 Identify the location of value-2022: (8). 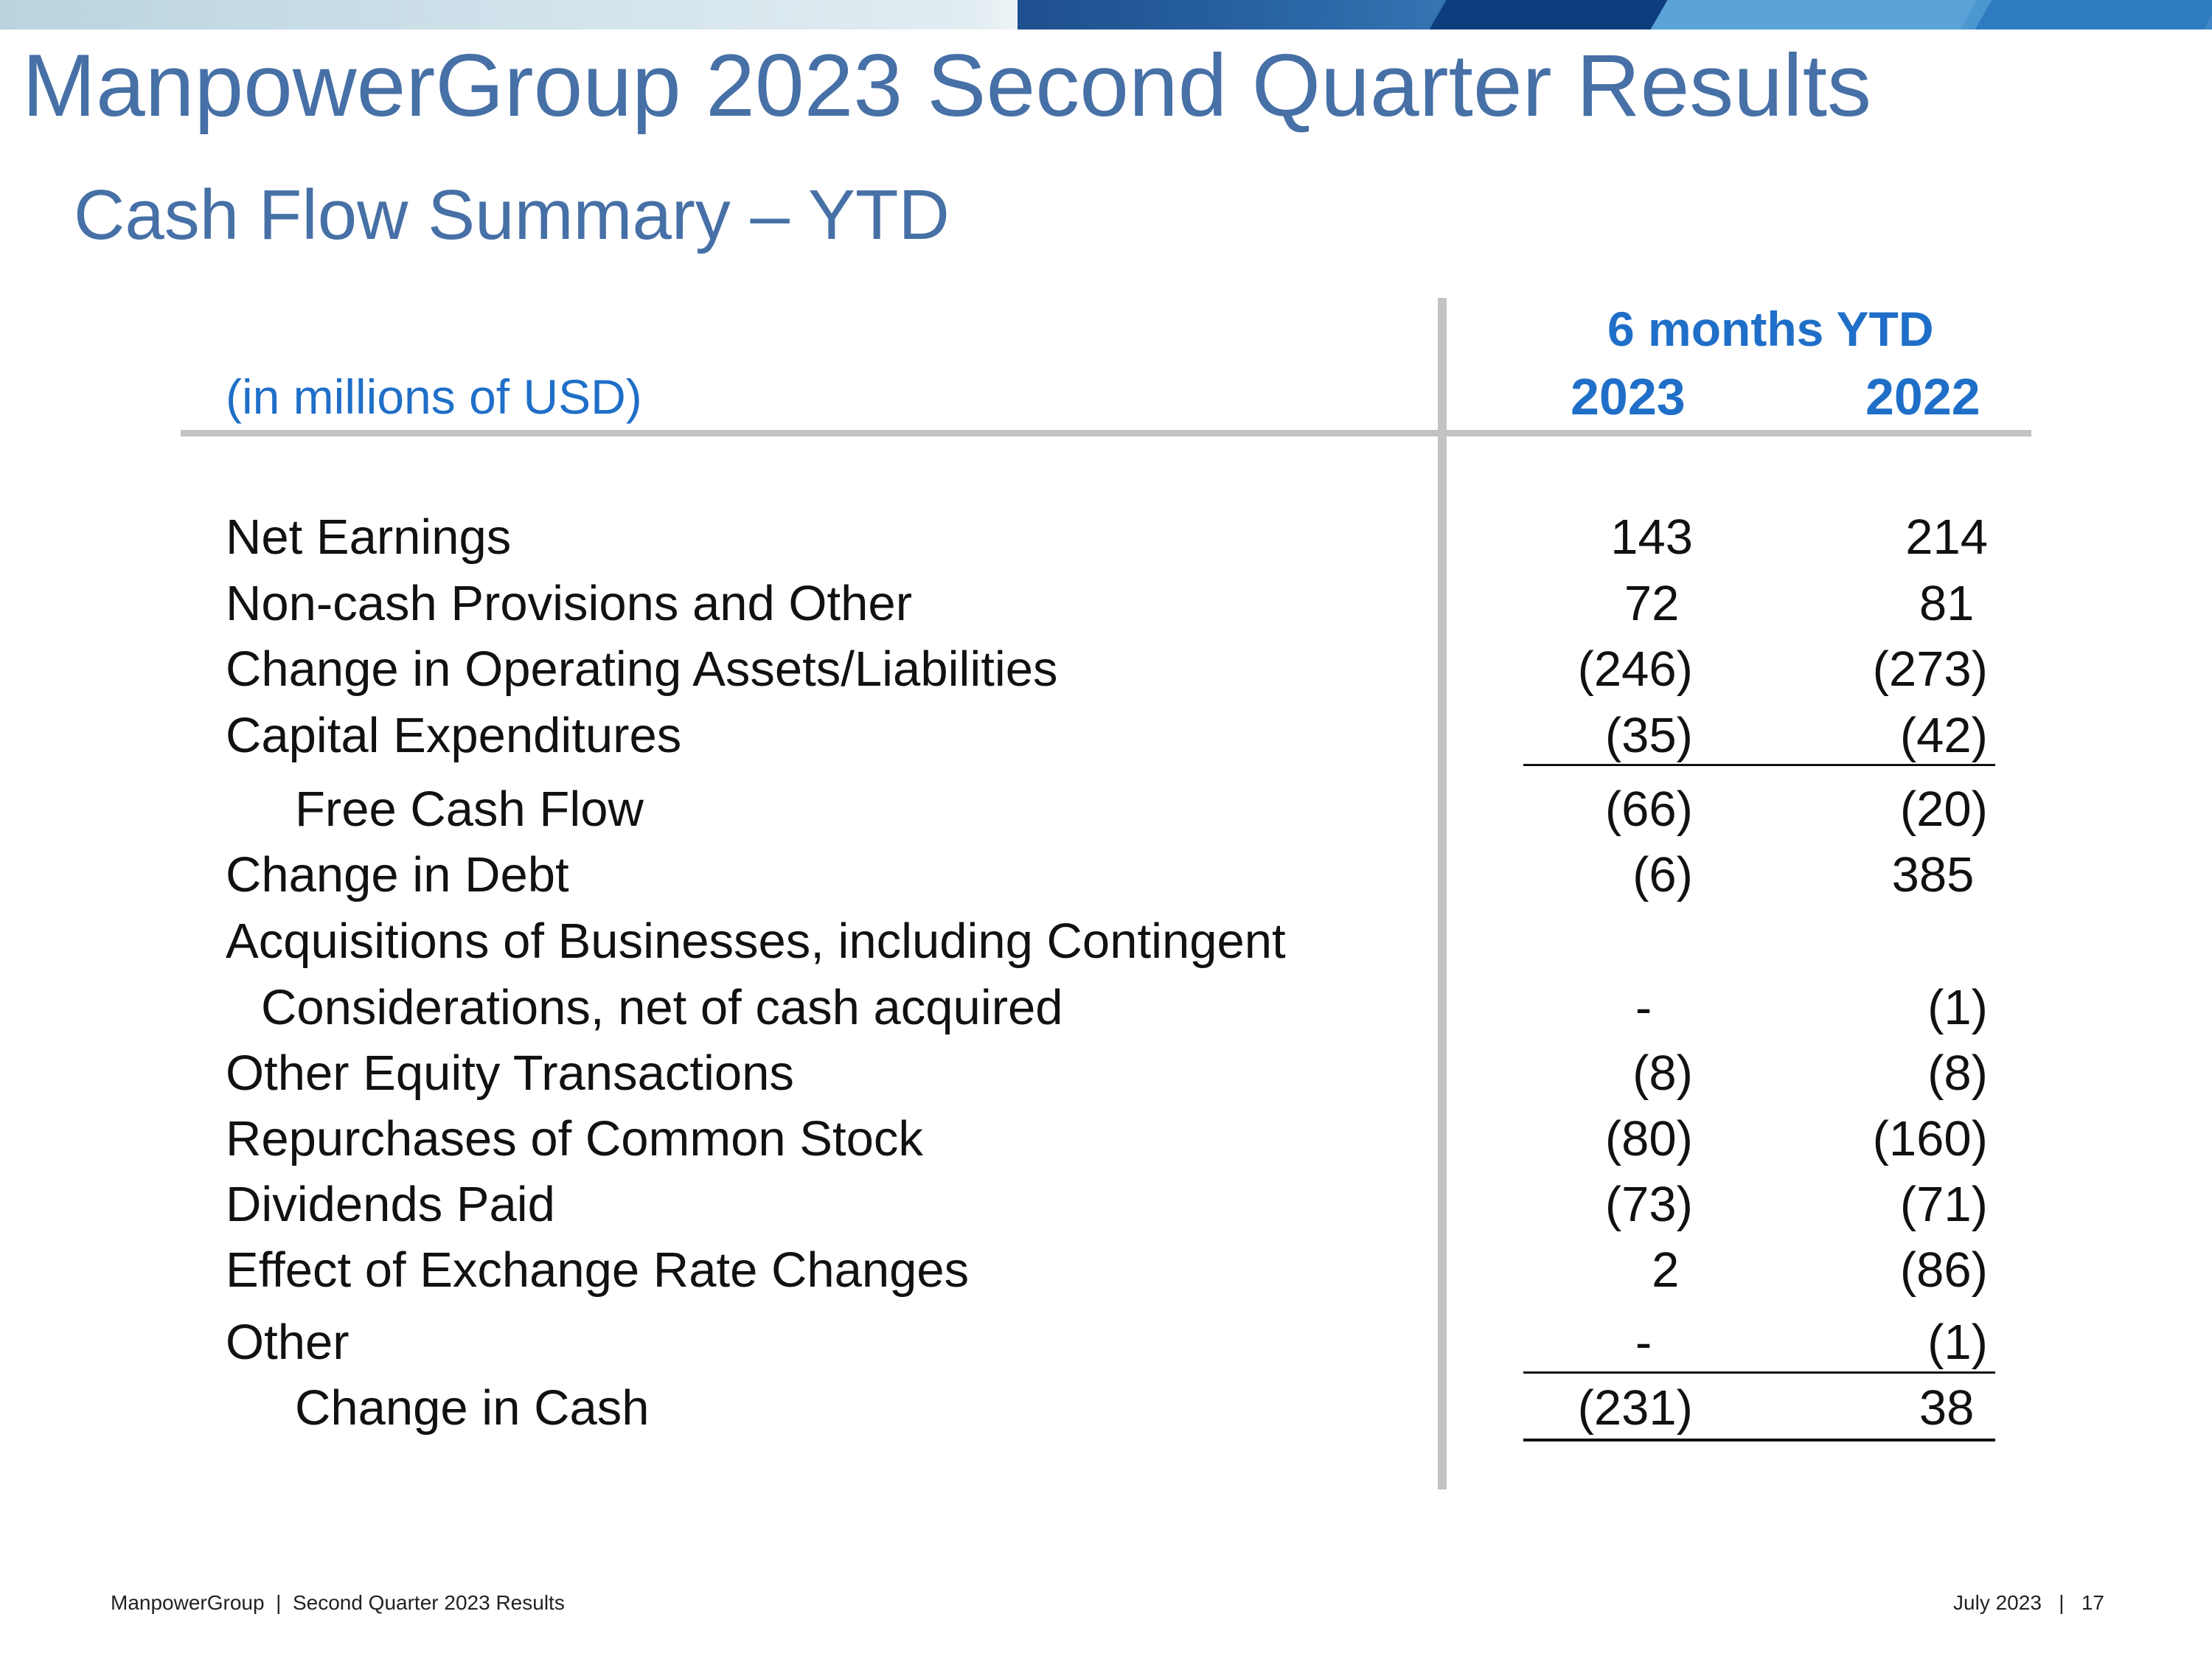
(1957, 1073).